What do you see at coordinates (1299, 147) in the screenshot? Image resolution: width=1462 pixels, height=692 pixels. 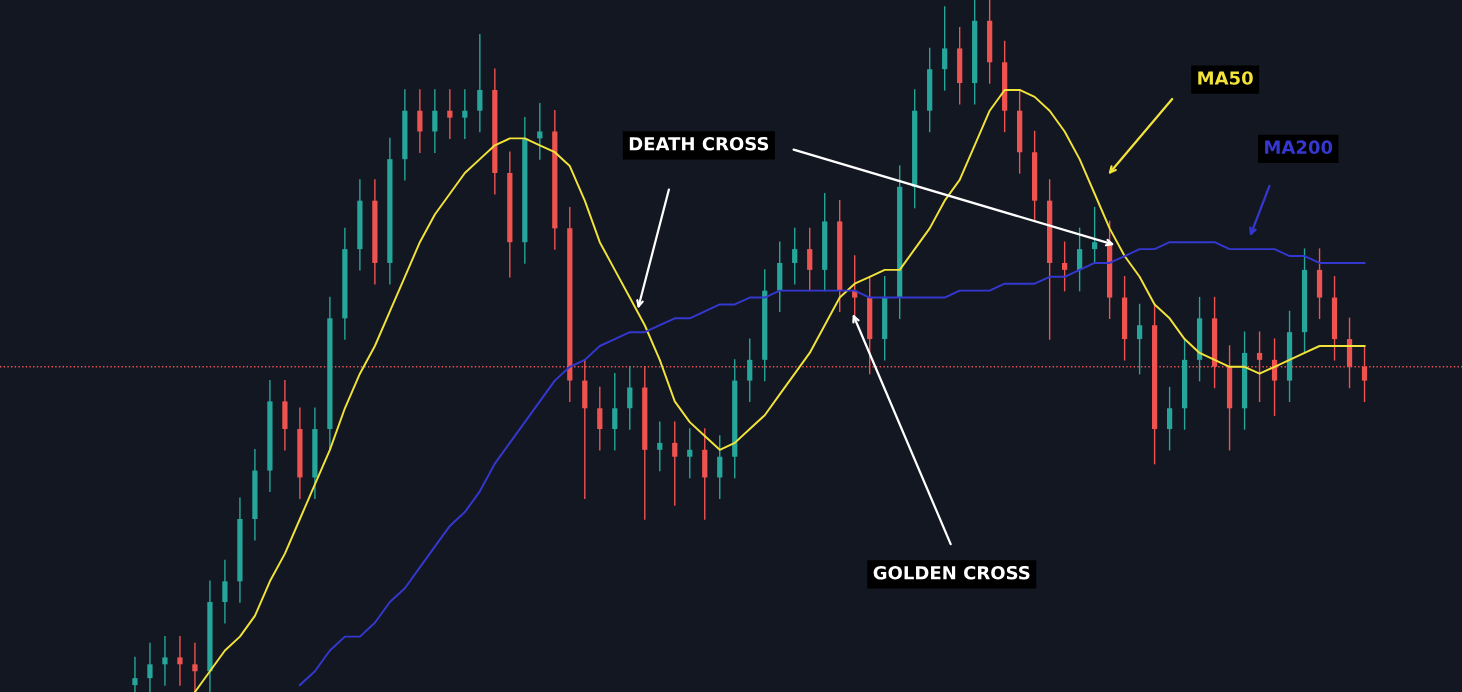 I see `annotation: MA200` at bounding box center [1299, 147].